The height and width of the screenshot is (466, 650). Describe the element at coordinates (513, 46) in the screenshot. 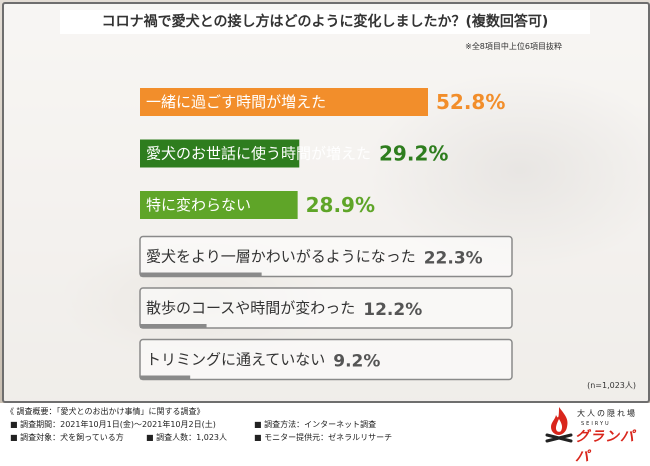

I see `chart-note: ※全8項目中上位6項目抜粋` at that location.